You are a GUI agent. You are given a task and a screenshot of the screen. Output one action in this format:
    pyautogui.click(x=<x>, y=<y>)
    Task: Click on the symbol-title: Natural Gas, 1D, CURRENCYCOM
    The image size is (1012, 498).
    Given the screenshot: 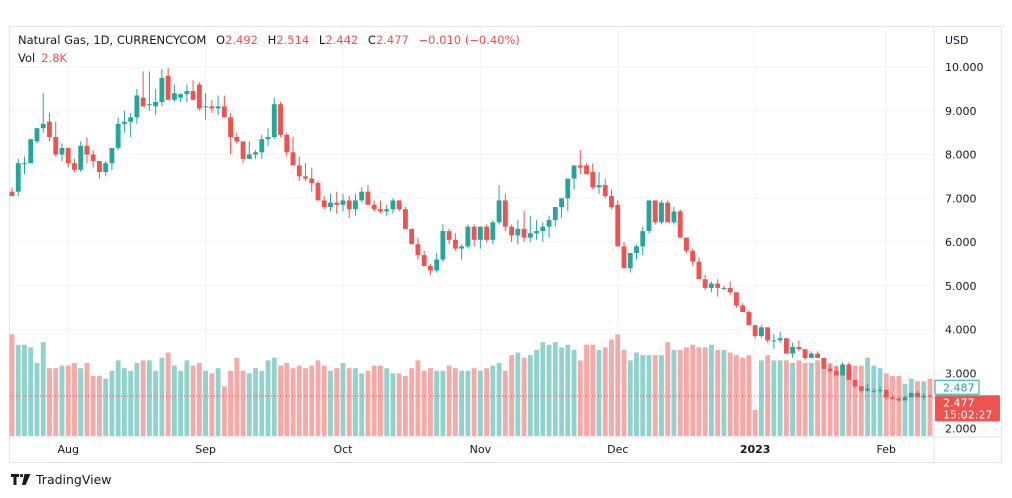 What is the action you would take?
    pyautogui.click(x=112, y=40)
    